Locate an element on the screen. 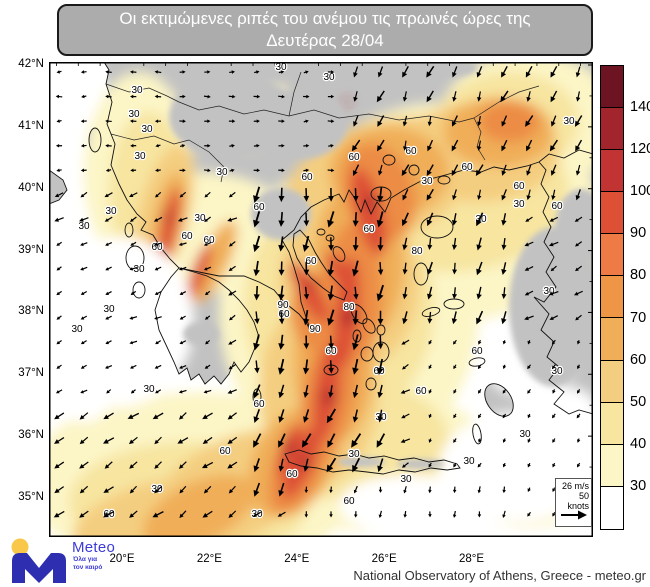 This screenshot has height=587, width=650. colorbar-tick-label: 120 is located at coordinates (640, 149).